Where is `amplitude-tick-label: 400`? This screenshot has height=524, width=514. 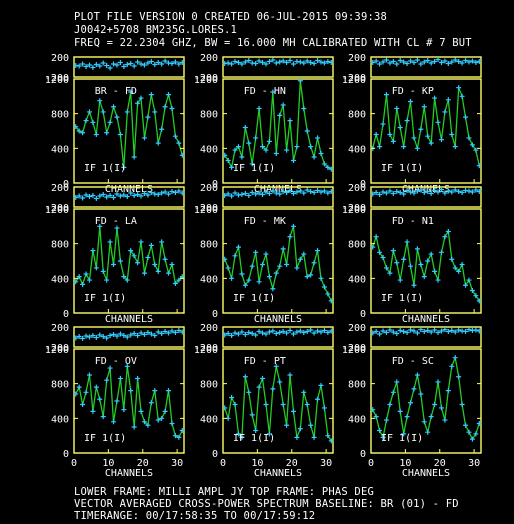 amplitude-tick-label: 400 is located at coordinates (357, 279).